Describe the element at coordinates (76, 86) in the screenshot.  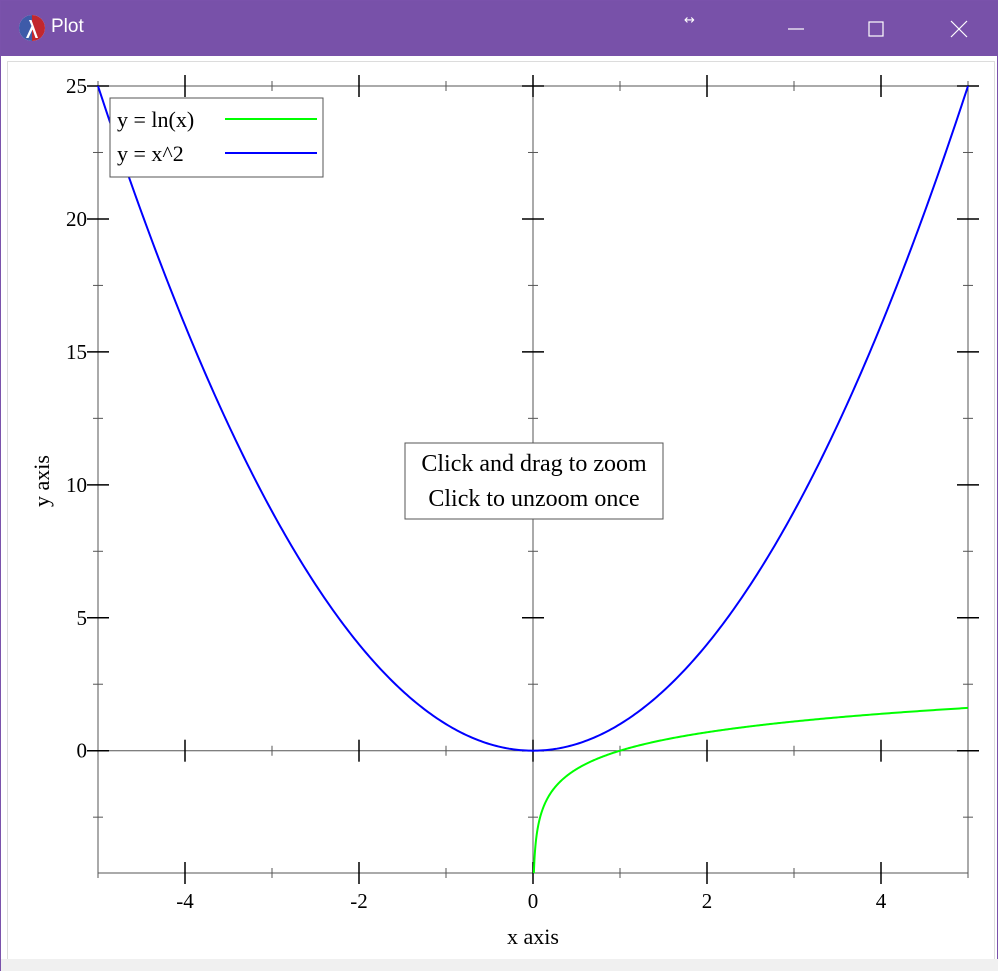
I see `y-tick-label: 25` at that location.